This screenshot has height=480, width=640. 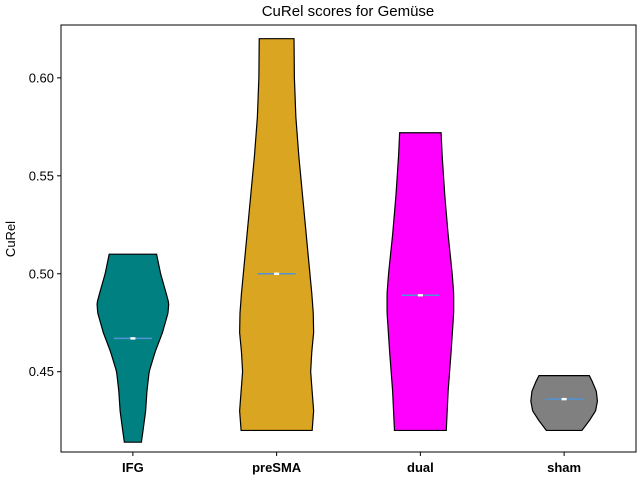 What do you see at coordinates (133, 467) in the screenshot?
I see `x-tick-label-ifg: IFG` at bounding box center [133, 467].